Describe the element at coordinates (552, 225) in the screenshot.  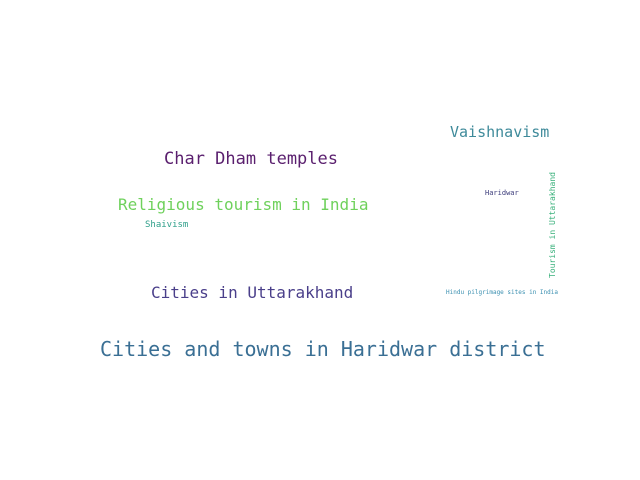
I see `word-tourism-in-uttarakhand: Tourism in Uttarakhand` at that location.